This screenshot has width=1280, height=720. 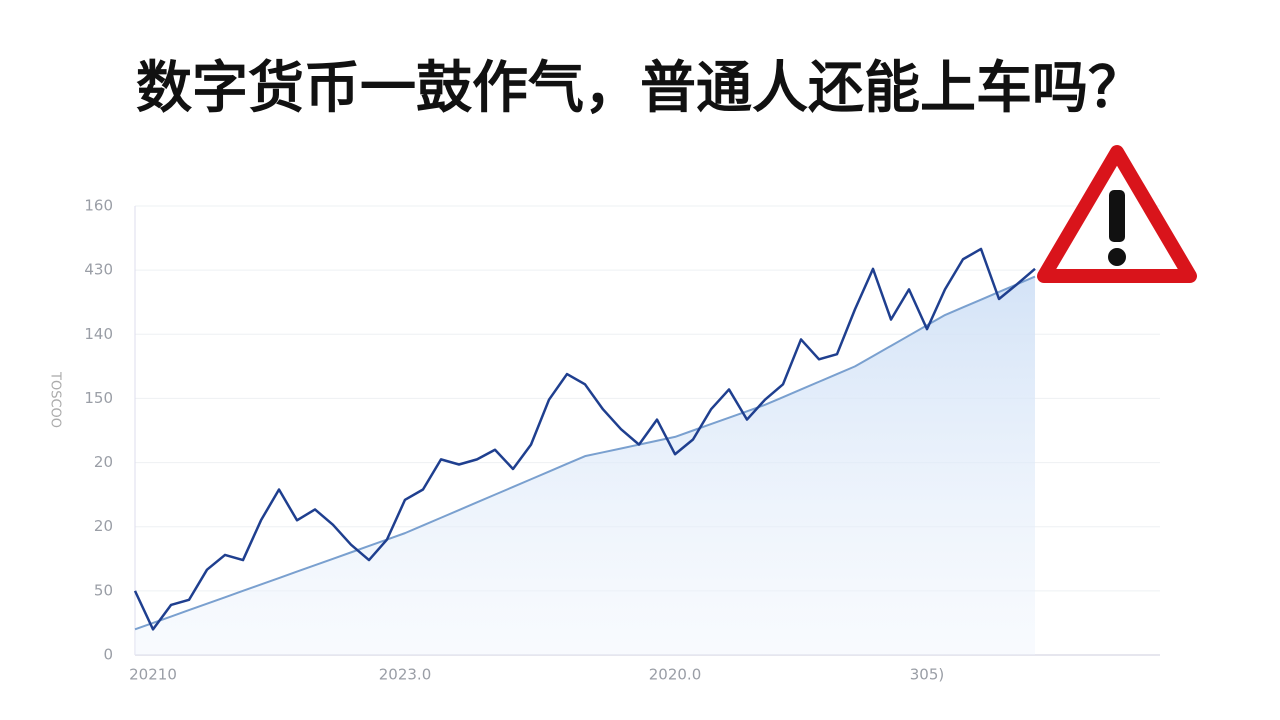 I want to click on warning-icon, so click(x=1117, y=214).